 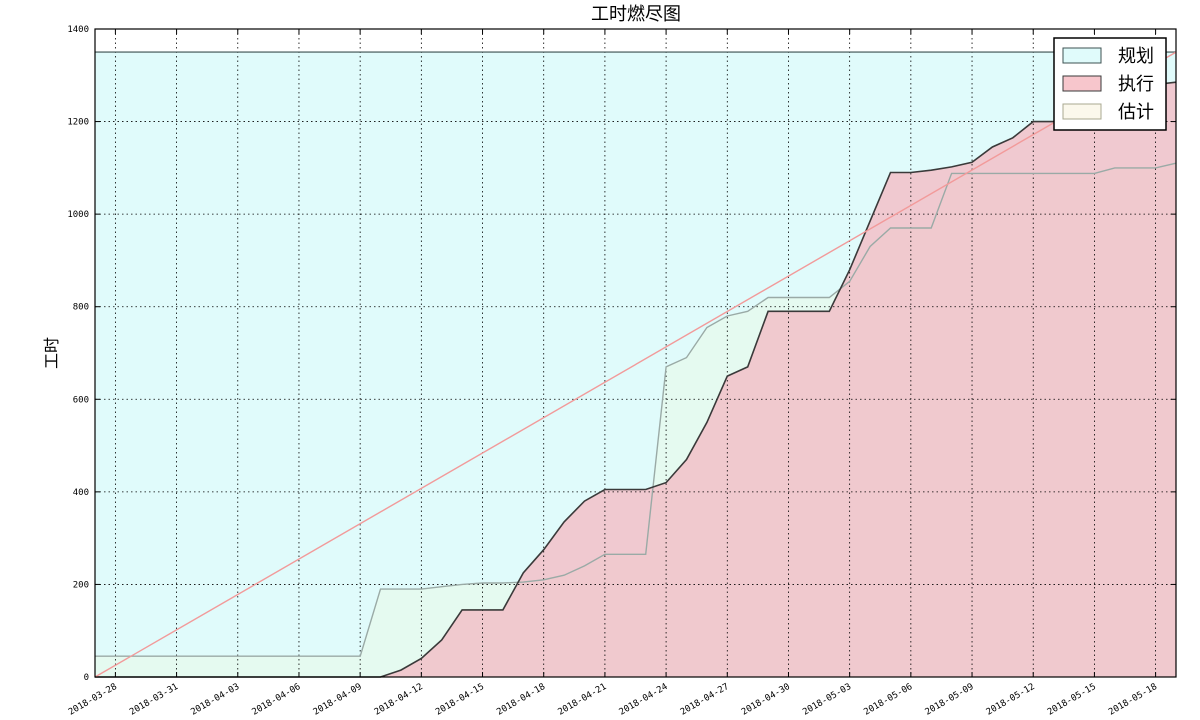 What do you see at coordinates (1136, 84) in the screenshot?
I see `legend-label-execution: 执行` at bounding box center [1136, 84].